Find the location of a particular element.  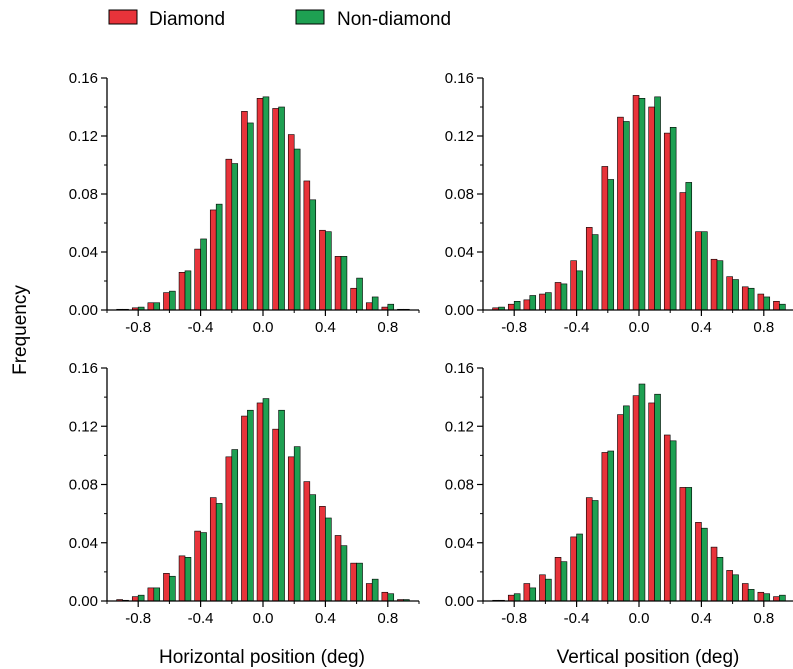

x-axis-title-horizontal: Horizontal position (deg) is located at coordinates (262, 657).